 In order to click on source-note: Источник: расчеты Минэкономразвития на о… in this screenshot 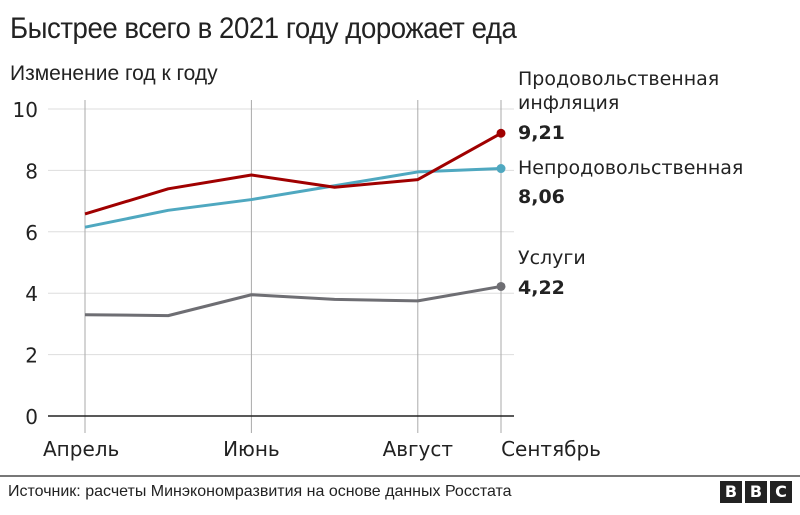, I will do `click(260, 491)`.